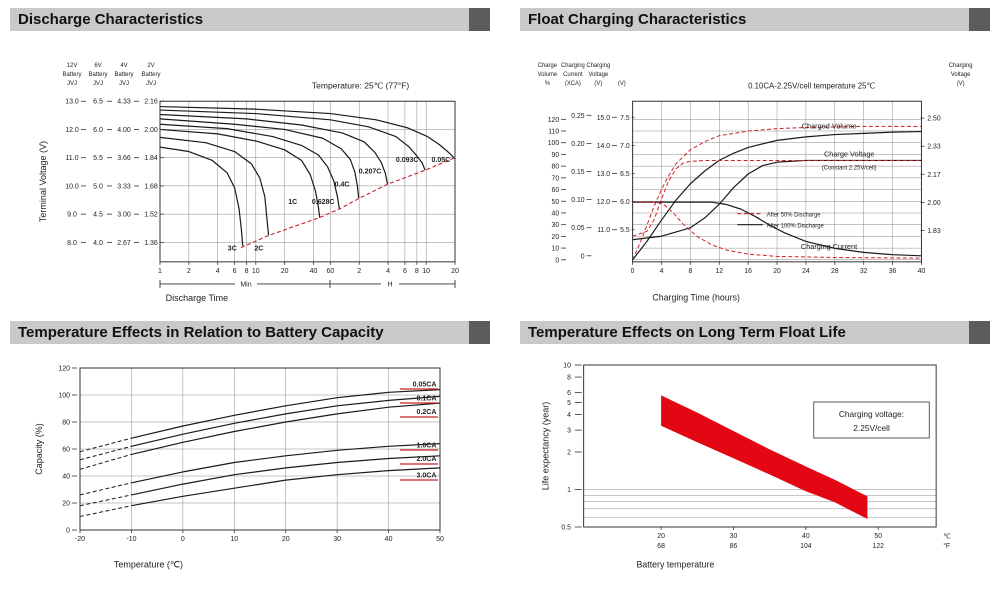 This screenshot has width=1000, height=598. Describe the element at coordinates (72, 243) in the screenshot. I see `svg-text: 8.0` at that location.